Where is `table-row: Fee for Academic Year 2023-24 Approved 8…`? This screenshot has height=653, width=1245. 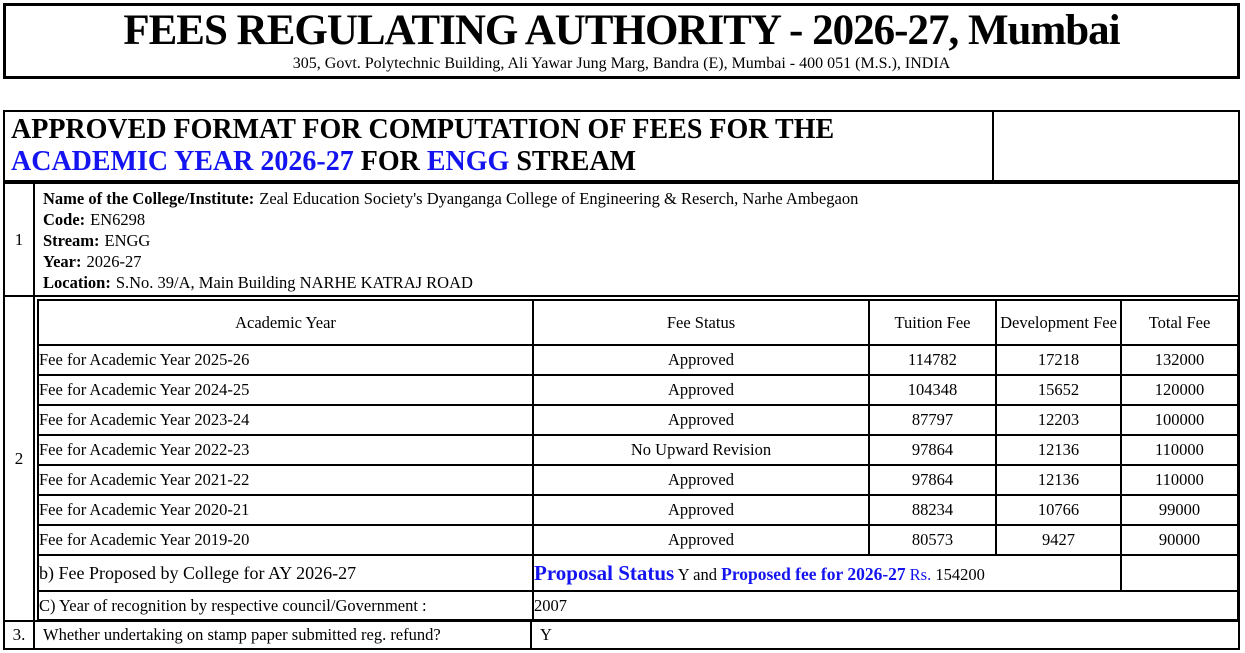 table-row: Fee for Academic Year 2023-24 Approved 8… is located at coordinates (637, 420).